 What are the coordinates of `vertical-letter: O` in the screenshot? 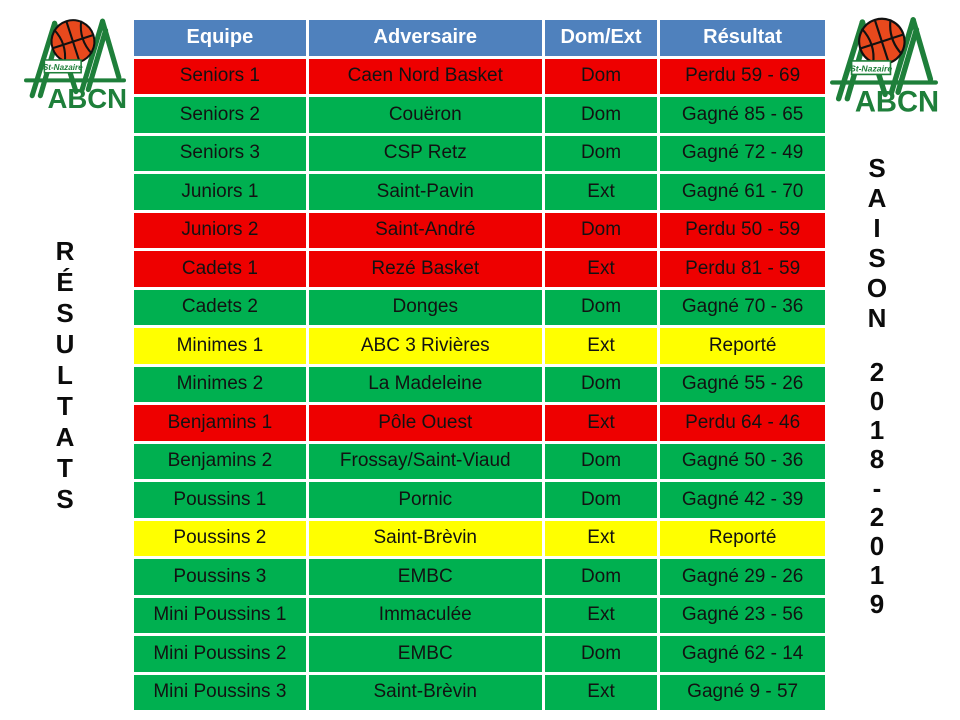 It's located at (877, 288).